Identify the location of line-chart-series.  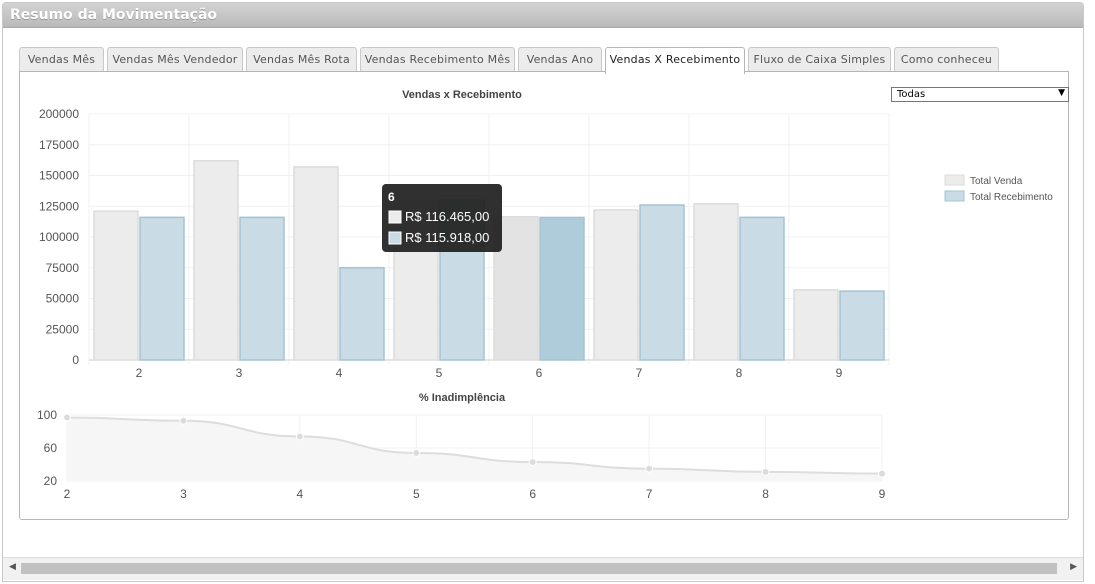
(474, 447).